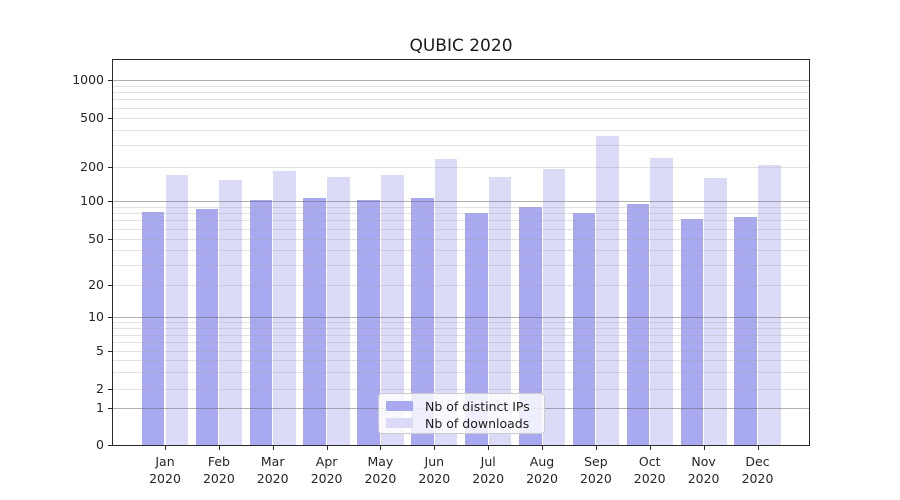 The image size is (900, 500). Describe the element at coordinates (554, 307) in the screenshot. I see `bar-downloads-aug` at that location.